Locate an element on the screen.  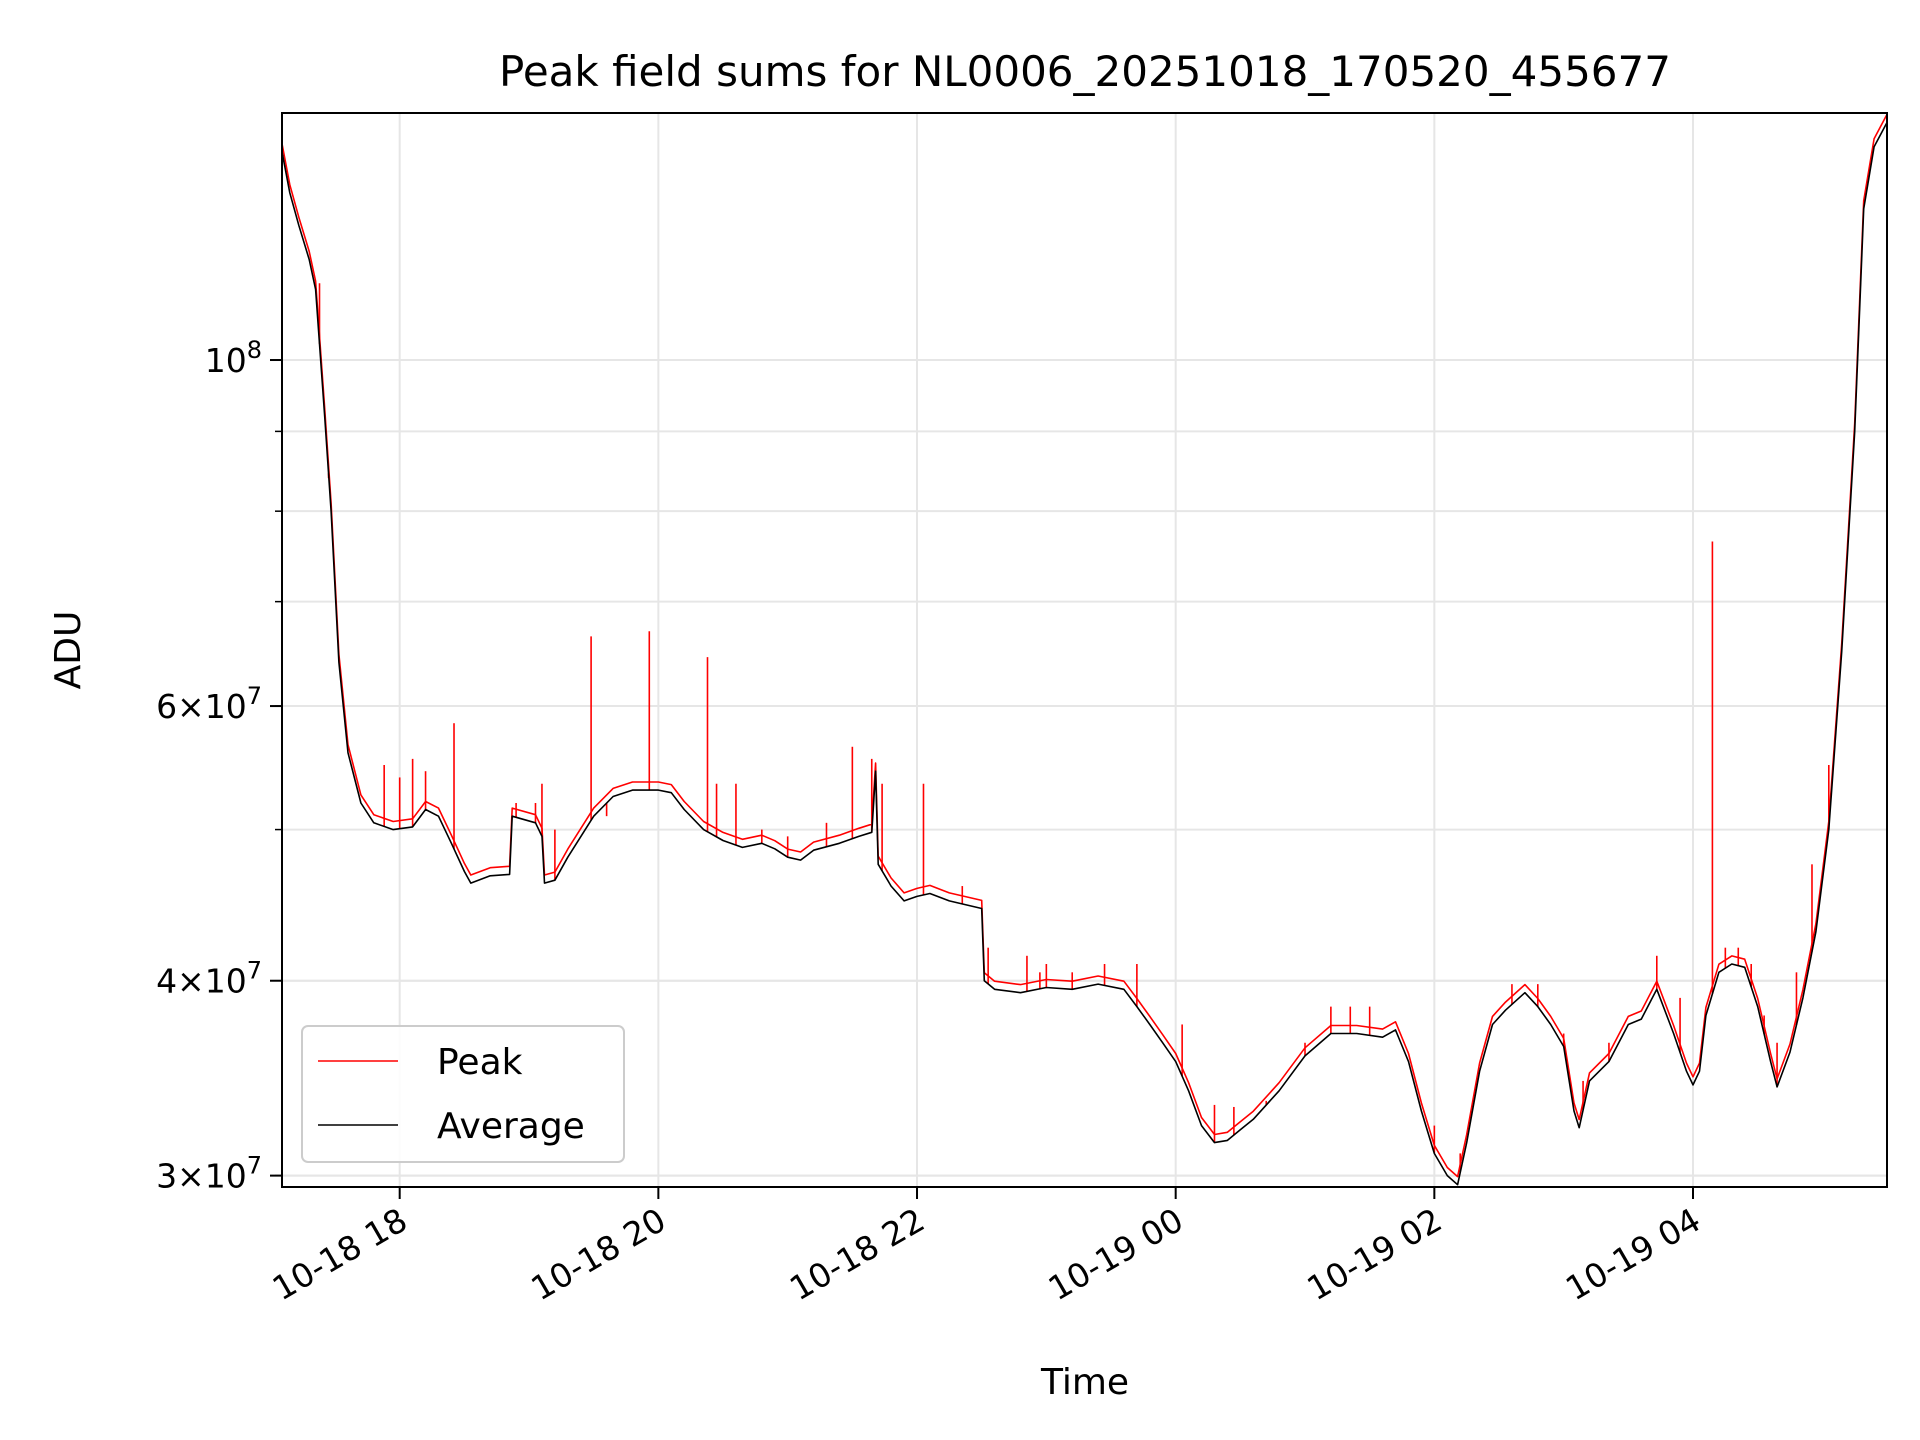
legend-label-average: Average is located at coordinates (511, 1126).